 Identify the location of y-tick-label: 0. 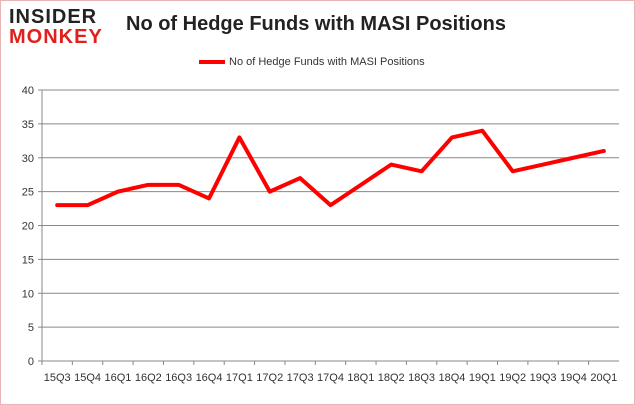
(31, 362).